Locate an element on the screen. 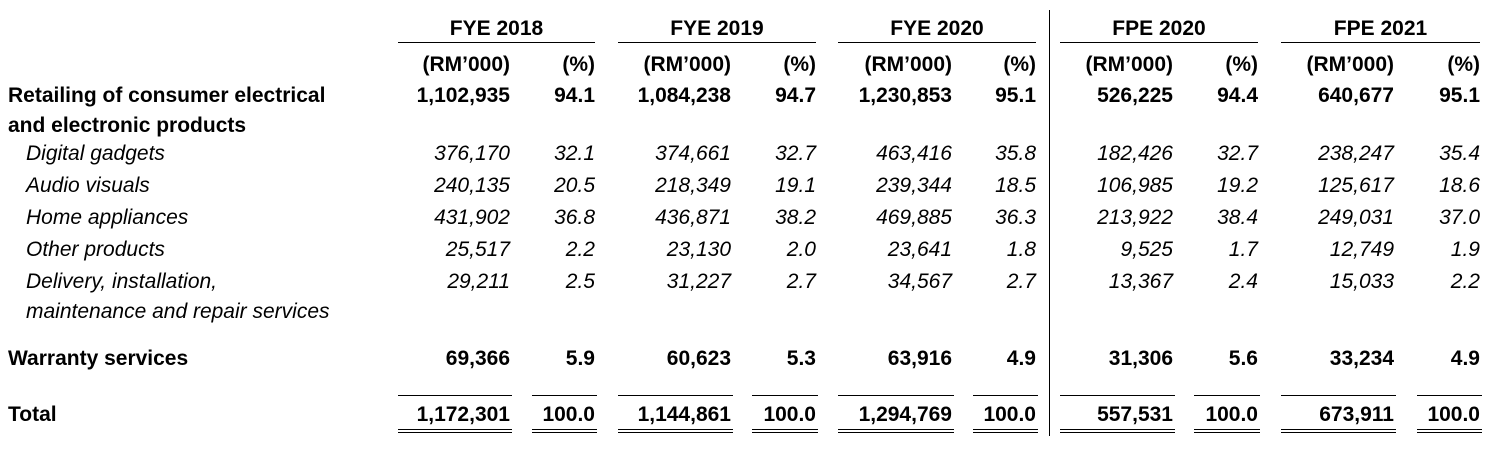  pct-cell: 32.7 is located at coordinates (795, 153).